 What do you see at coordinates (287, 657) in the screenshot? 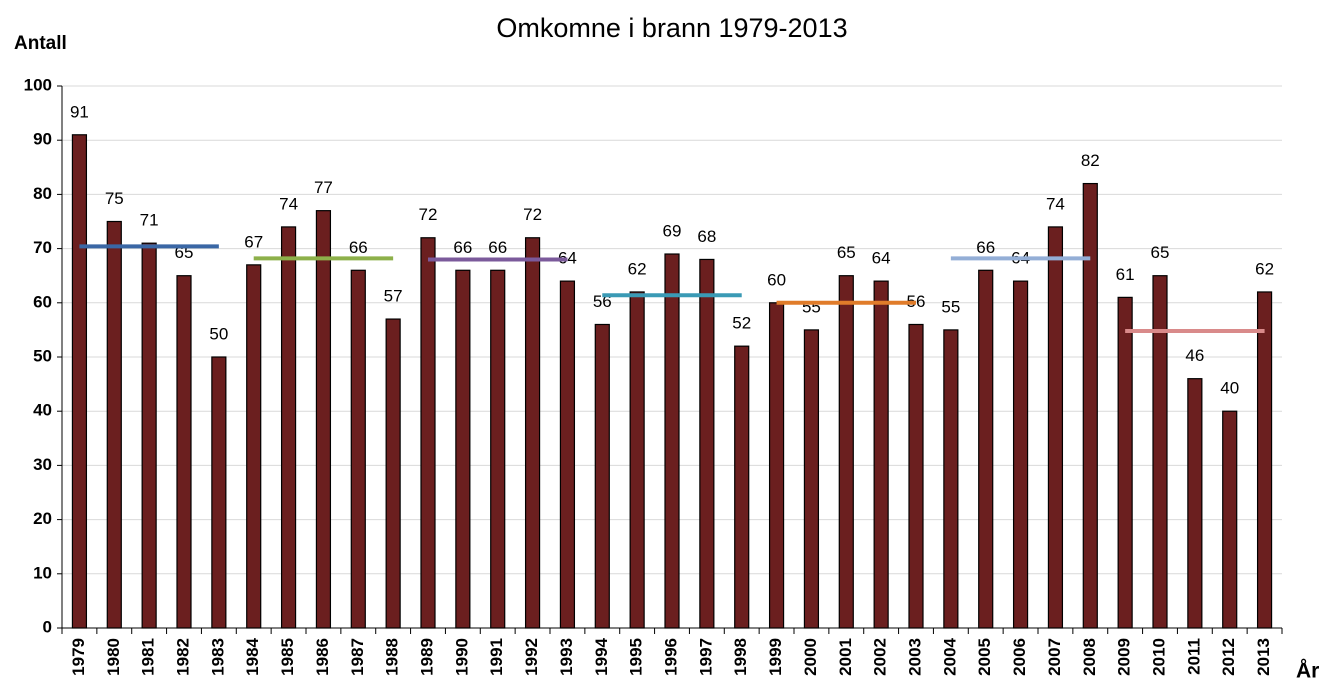
I see `x-tick-label: 1985` at bounding box center [287, 657].